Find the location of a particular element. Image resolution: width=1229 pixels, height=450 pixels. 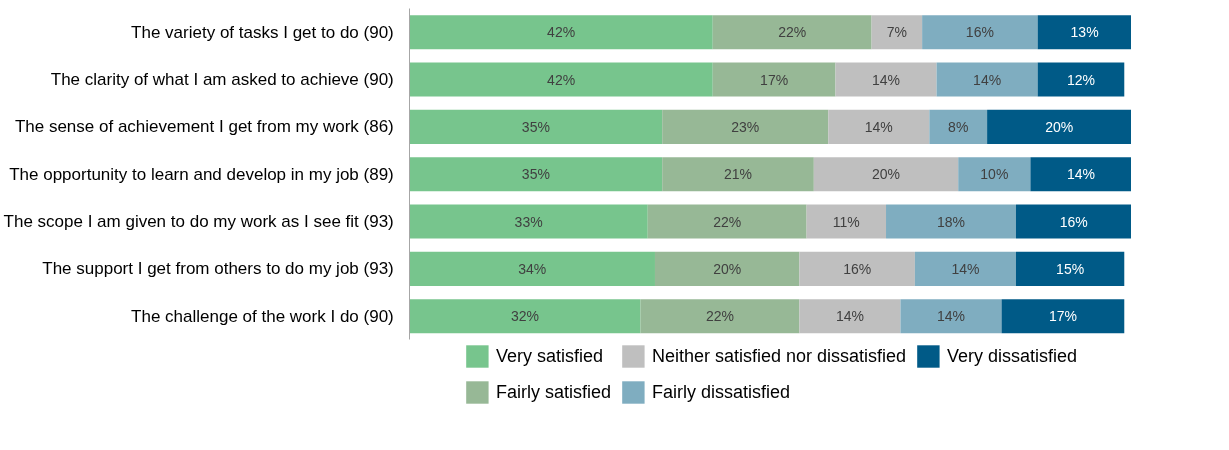

legend-label: Neither satisfied nor dissatisfied is located at coordinates (779, 356).